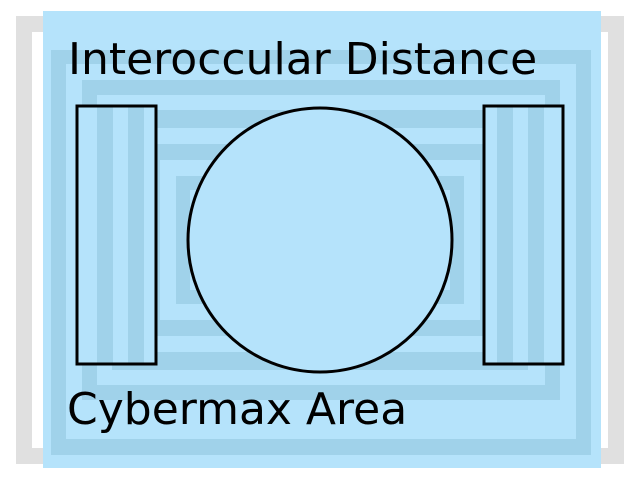  Describe the element at coordinates (523, 235) in the screenshot. I see `right-bar-icon` at that location.